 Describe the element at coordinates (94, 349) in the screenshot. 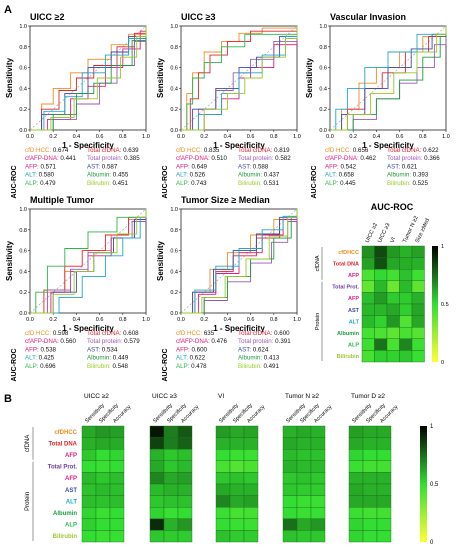

I see `auc-entry-label: AST:` at that location.